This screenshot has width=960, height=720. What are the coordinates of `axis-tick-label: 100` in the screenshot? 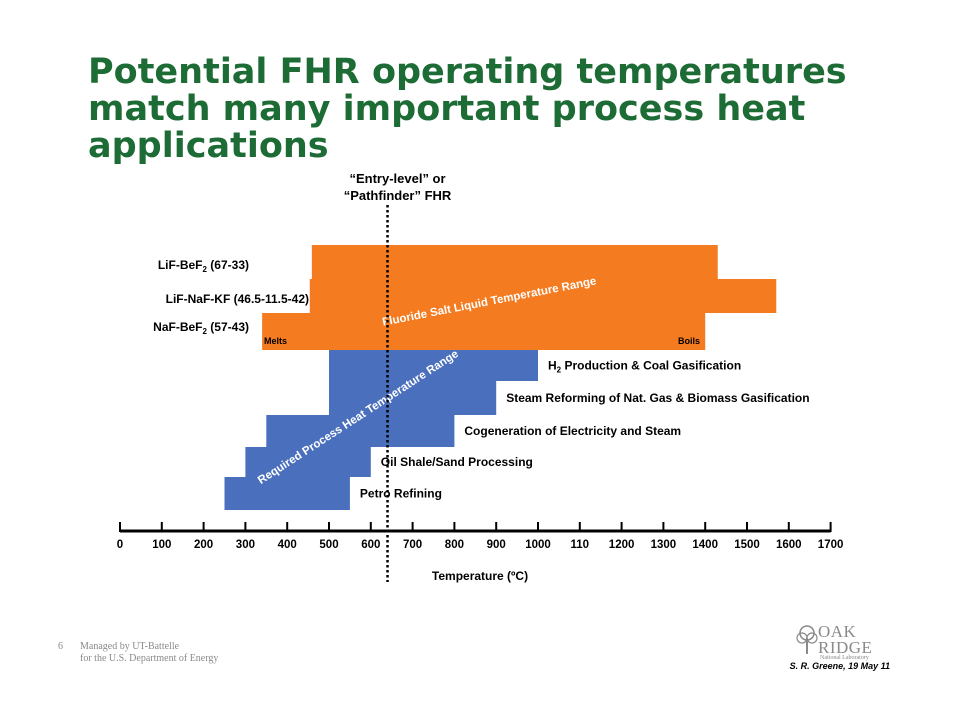 It's located at (161, 545).